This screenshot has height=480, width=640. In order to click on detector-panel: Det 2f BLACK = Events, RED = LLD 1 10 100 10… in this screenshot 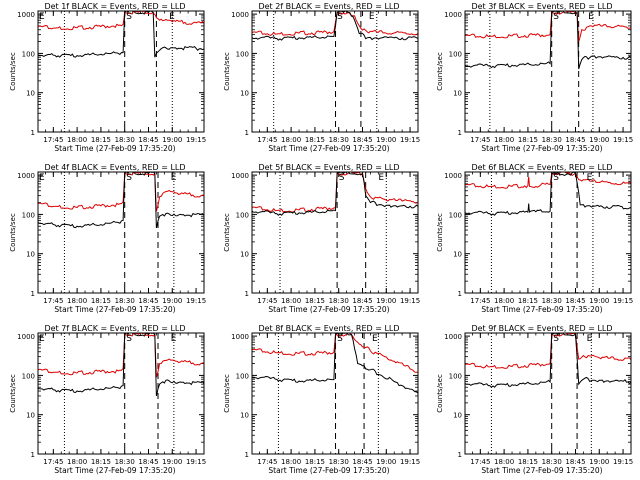, I will do `click(321, 77)`.